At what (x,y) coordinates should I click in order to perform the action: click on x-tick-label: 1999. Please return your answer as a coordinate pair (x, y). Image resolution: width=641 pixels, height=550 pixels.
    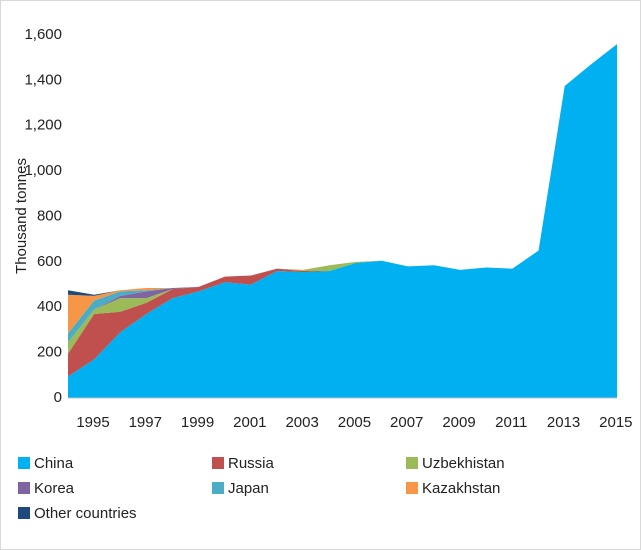
    Looking at the image, I should click on (197, 422).